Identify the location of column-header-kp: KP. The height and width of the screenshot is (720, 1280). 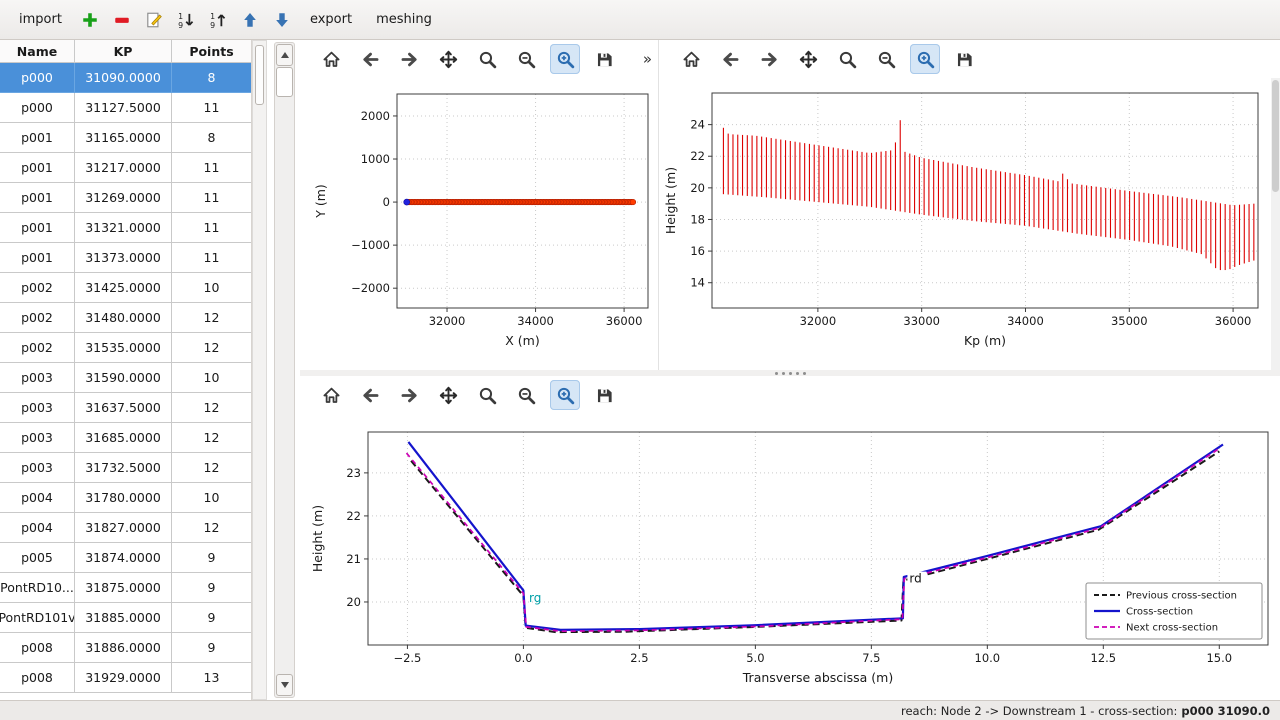
(123, 51).